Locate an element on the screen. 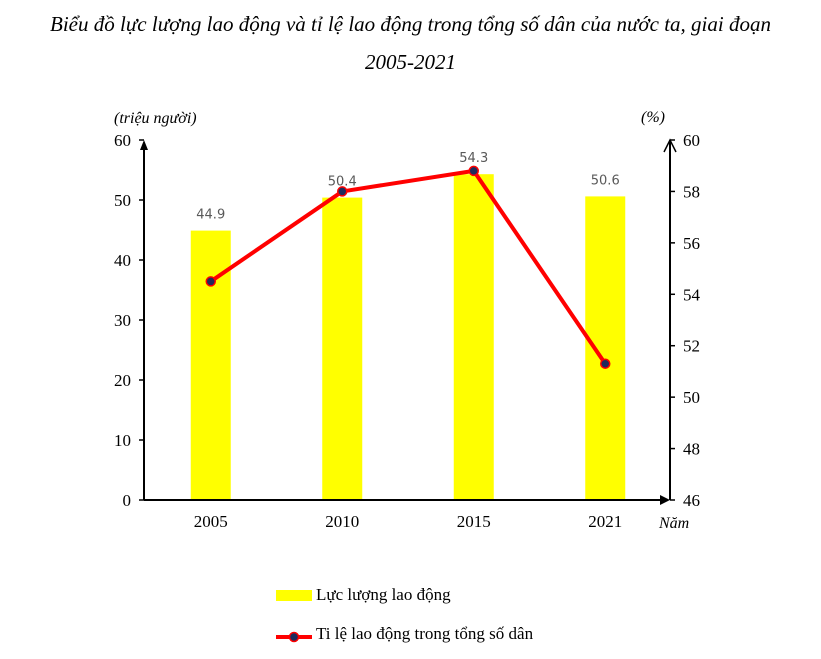  svg-text: 52 is located at coordinates (691, 346).